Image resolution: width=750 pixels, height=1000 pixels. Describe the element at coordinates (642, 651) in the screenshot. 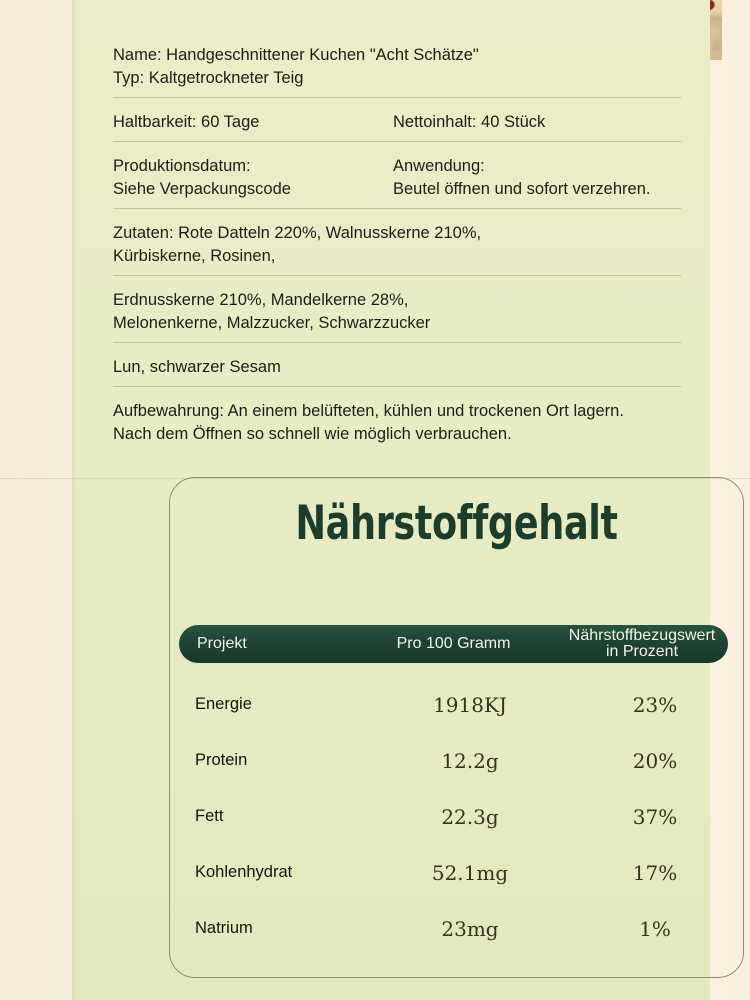

I see `column-header-reference-line2: in Prozent` at that location.